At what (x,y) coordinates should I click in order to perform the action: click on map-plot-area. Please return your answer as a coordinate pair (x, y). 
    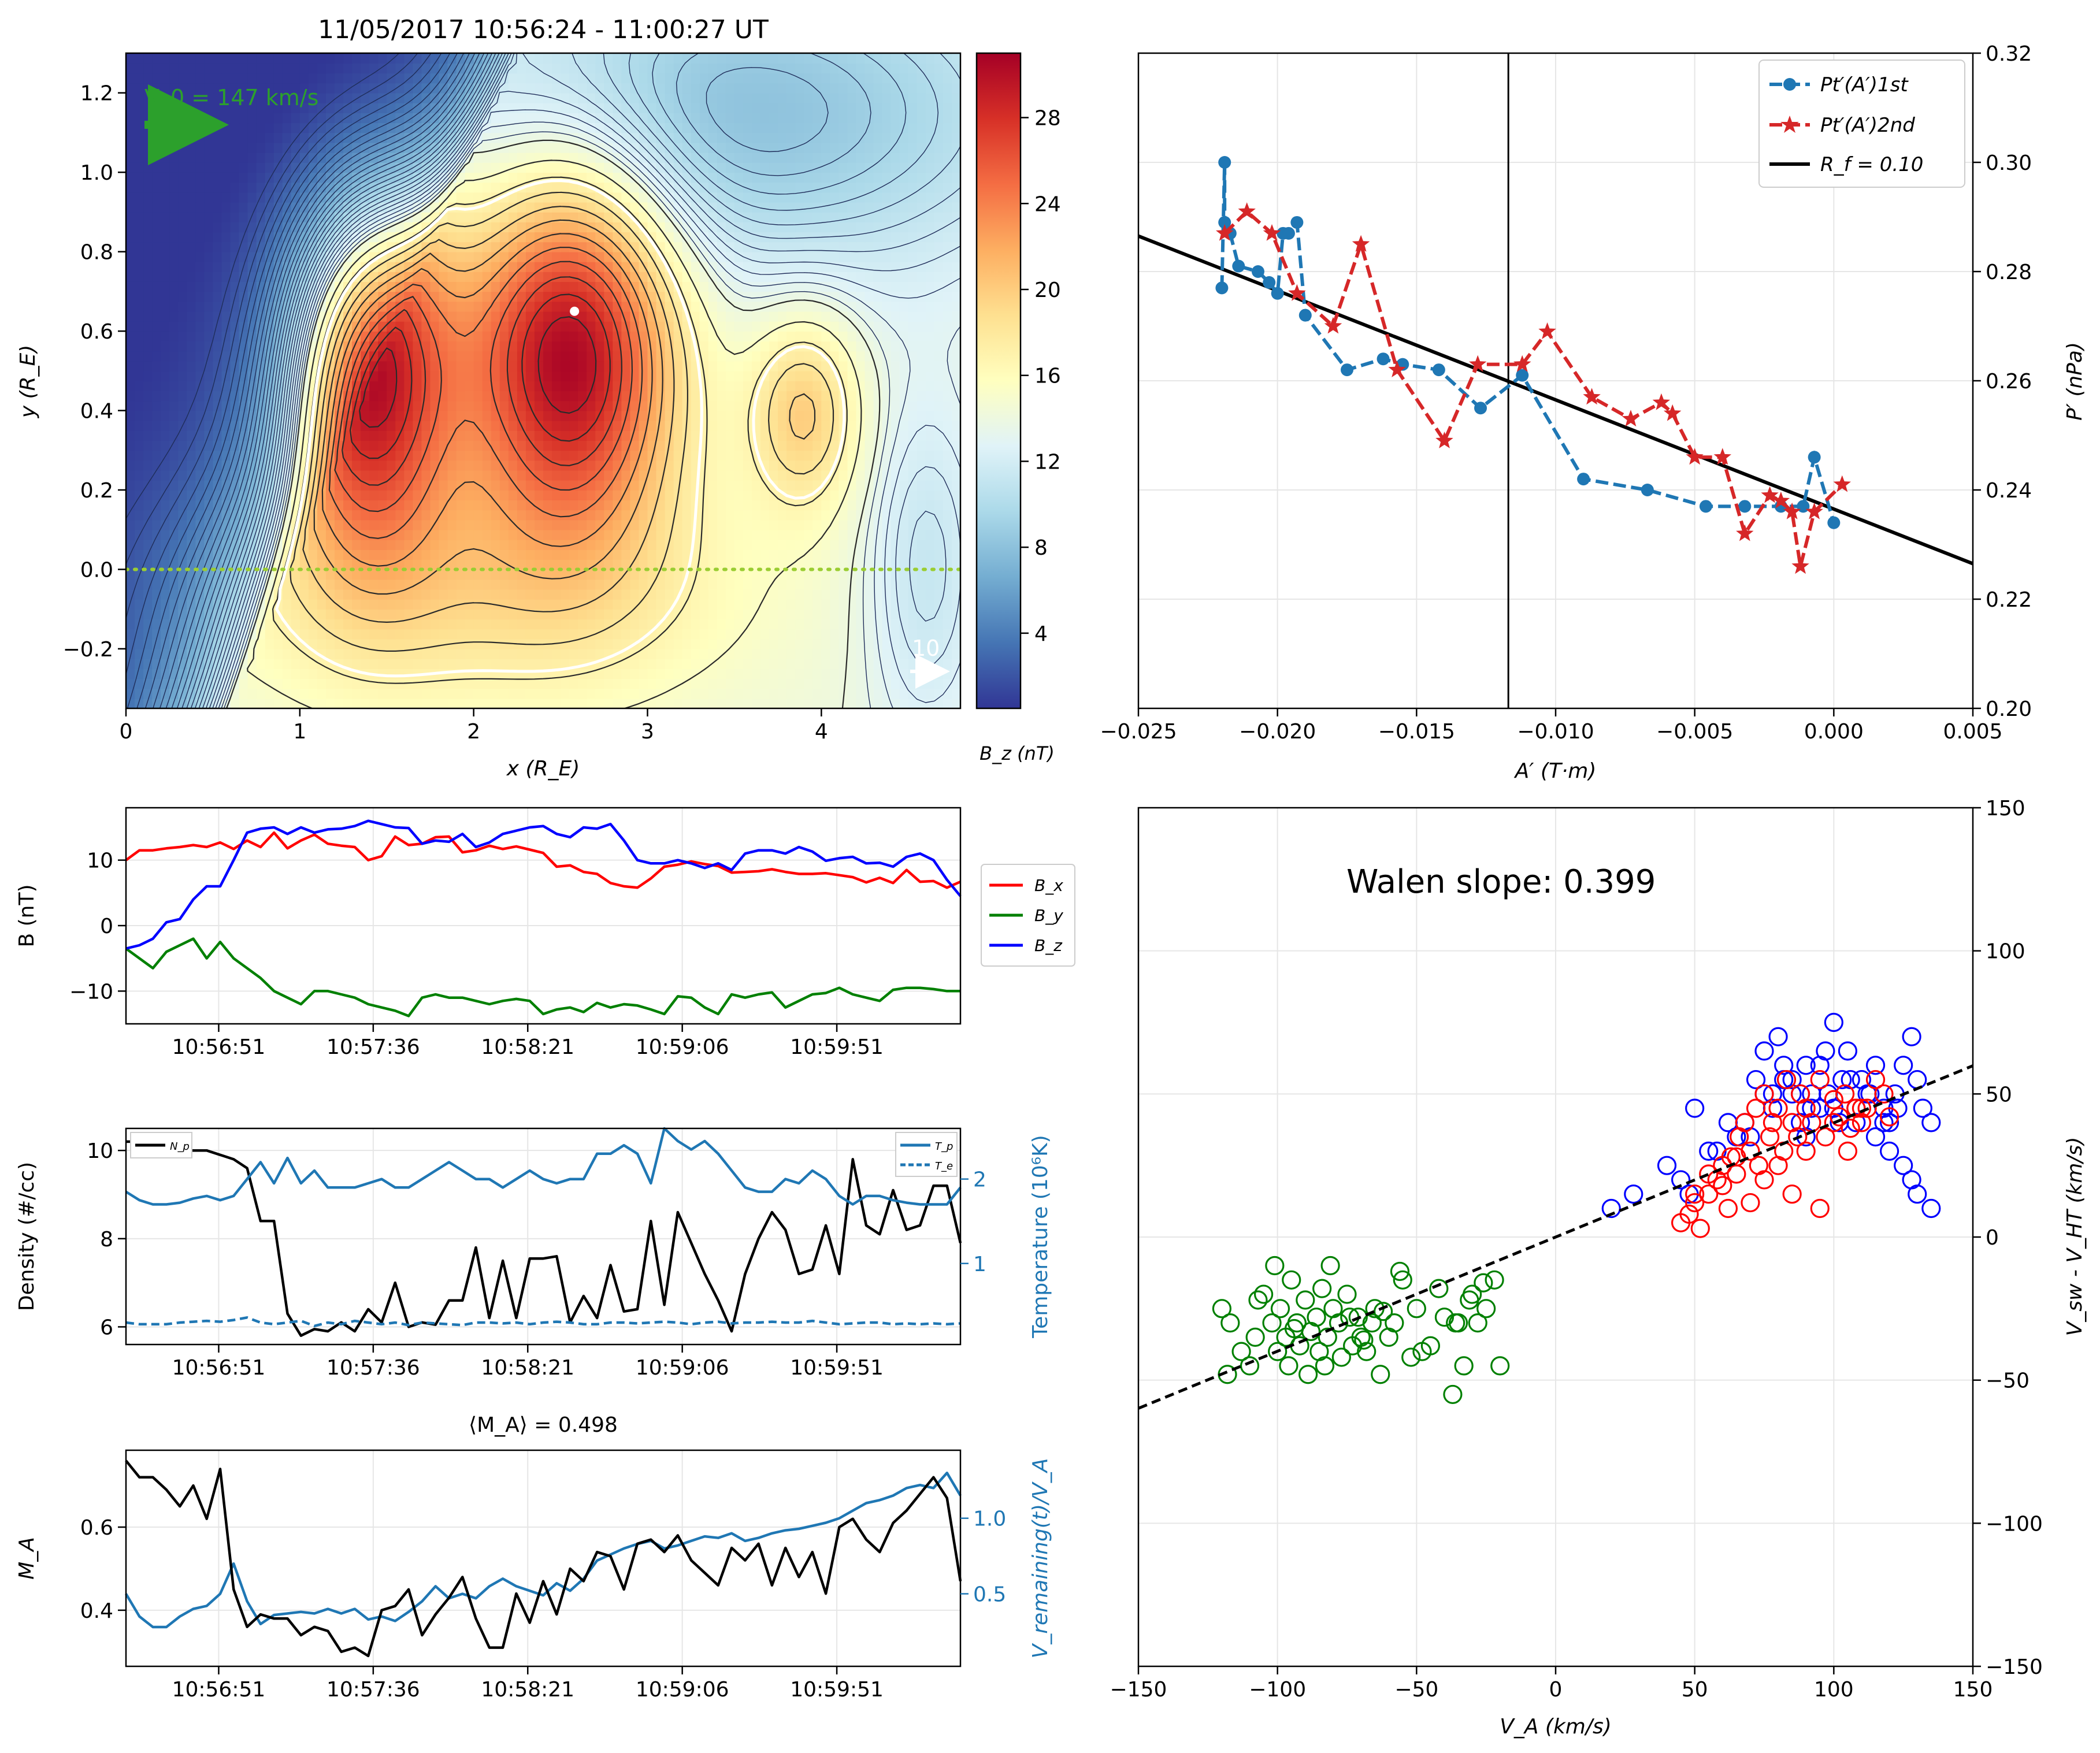
    Looking at the image, I should click on (543, 380).